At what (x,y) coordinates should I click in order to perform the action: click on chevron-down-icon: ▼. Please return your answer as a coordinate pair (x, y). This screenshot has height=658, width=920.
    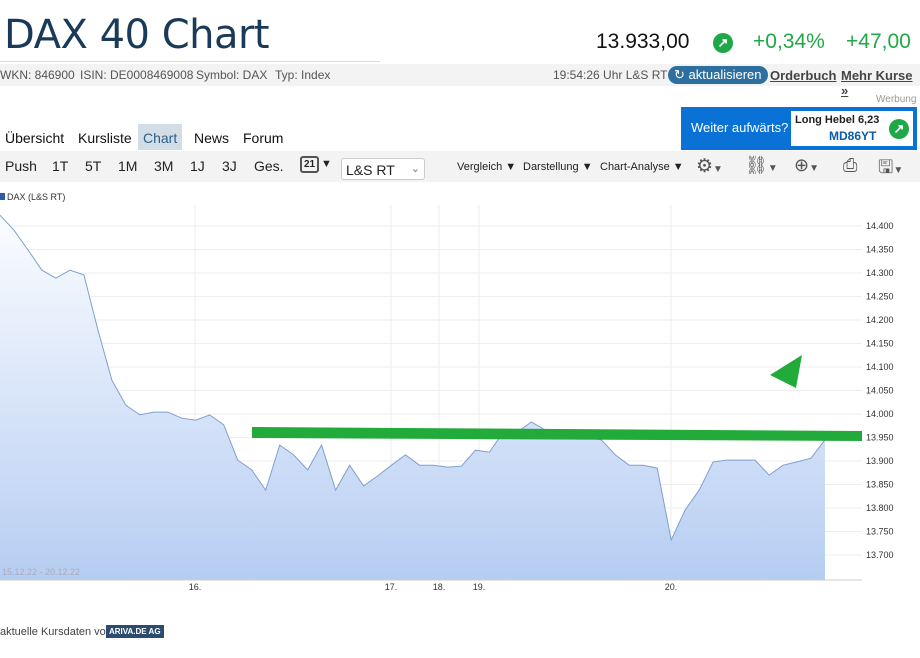
    Looking at the image, I should click on (326, 164).